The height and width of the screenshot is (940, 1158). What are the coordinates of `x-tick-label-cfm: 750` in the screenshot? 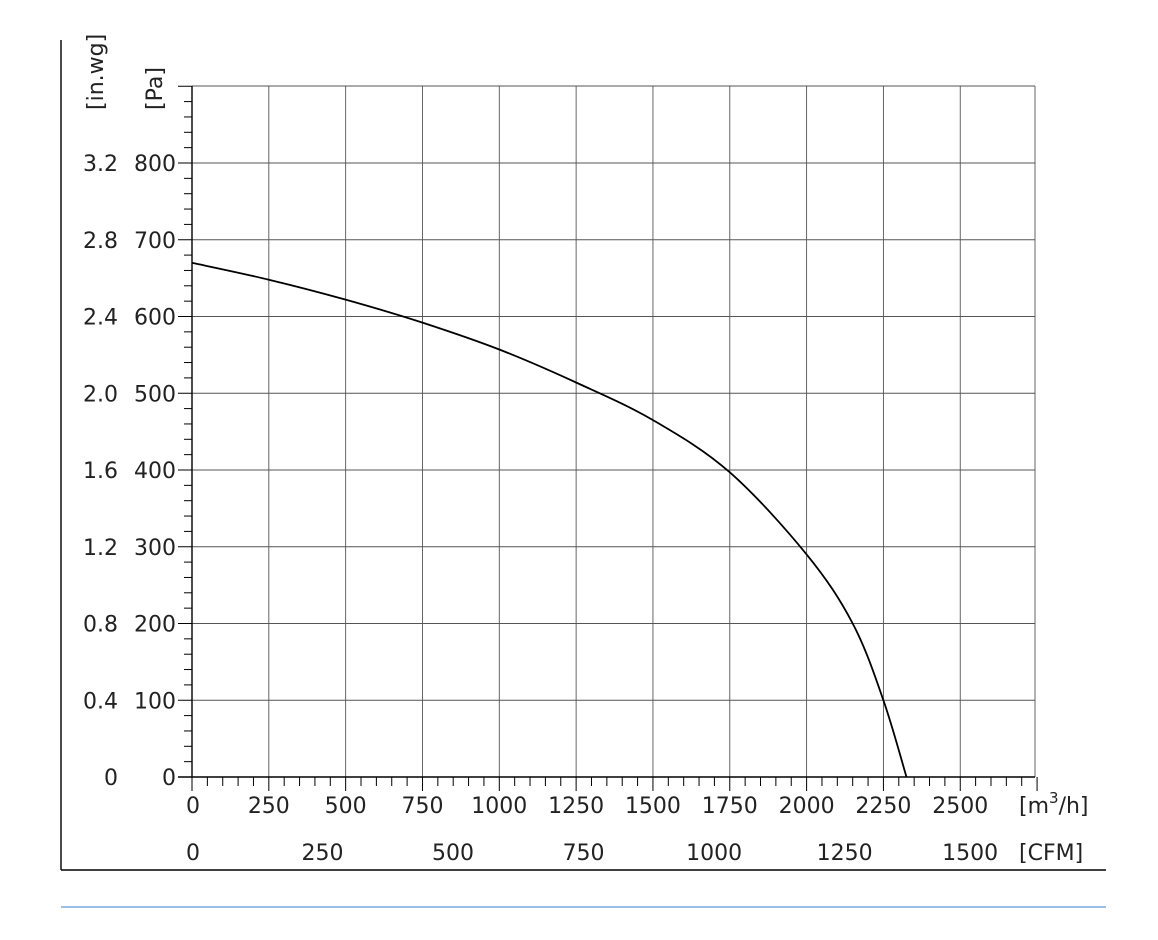 It's located at (584, 853).